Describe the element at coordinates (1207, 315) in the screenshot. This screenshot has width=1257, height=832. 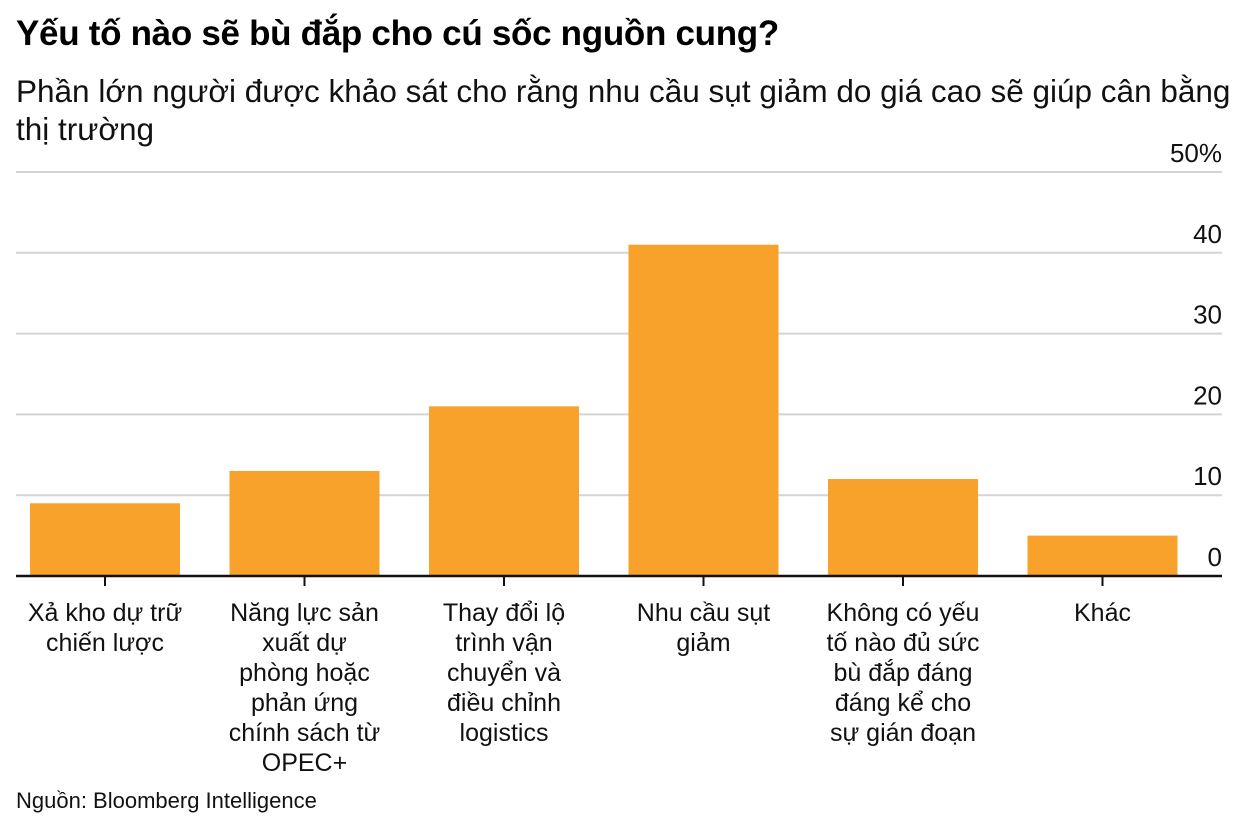
I see `y-tick-label: 30` at that location.